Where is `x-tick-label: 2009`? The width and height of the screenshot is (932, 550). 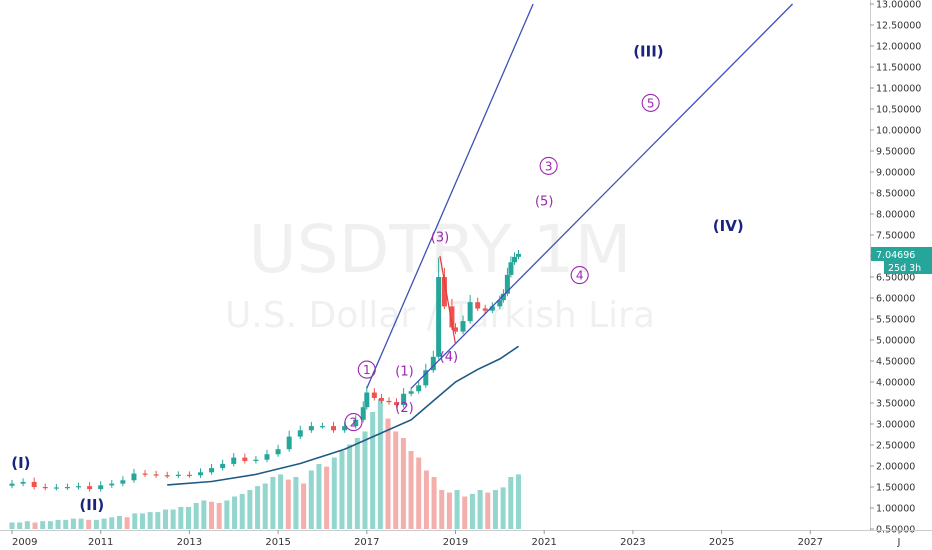
x-tick-label: 2009 is located at coordinates (24, 542).